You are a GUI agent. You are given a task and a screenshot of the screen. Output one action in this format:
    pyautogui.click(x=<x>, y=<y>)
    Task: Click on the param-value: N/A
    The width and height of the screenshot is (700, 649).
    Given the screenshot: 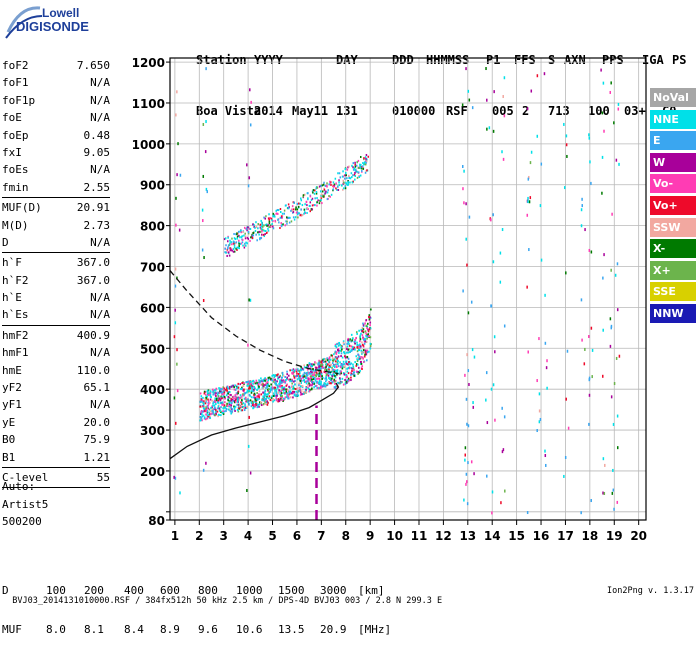 What is the action you would take?
    pyautogui.click(x=100, y=353)
    